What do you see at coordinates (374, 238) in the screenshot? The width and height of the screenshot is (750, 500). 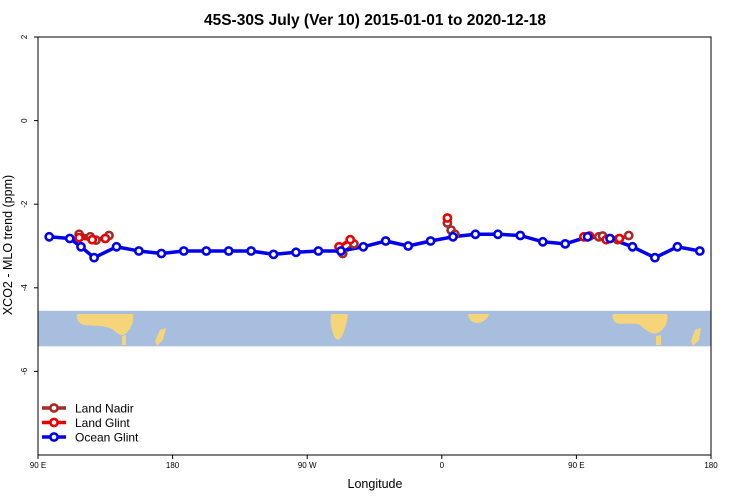 I see `series-points` at bounding box center [374, 238].